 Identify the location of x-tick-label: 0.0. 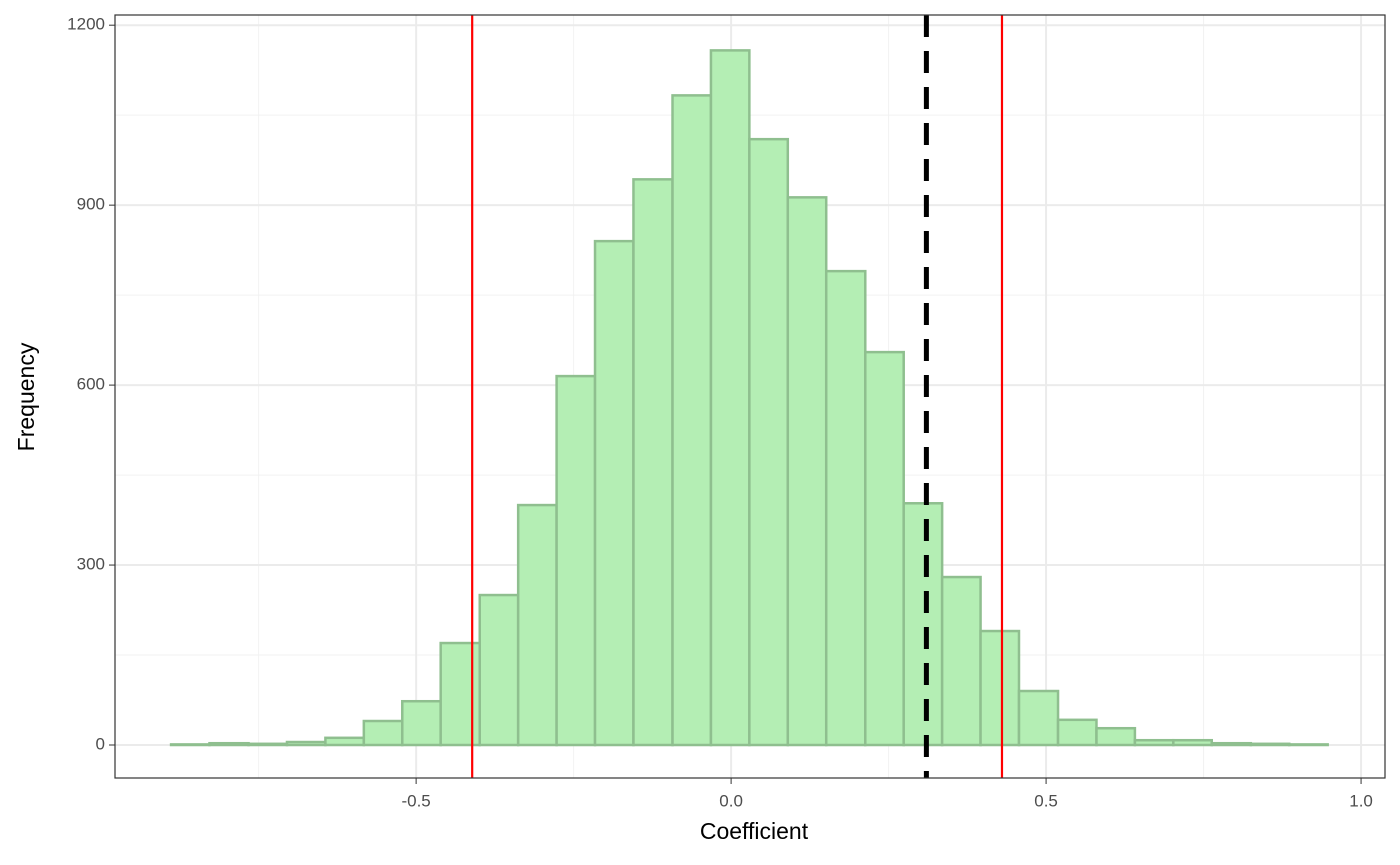
(731, 800).